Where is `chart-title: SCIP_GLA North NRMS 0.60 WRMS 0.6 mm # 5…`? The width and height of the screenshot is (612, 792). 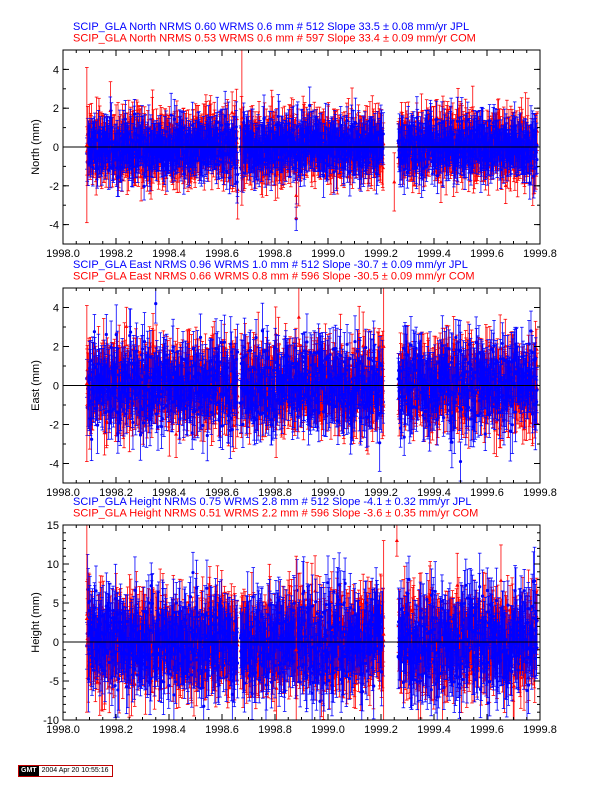
chart-title: SCIP_GLA North NRMS 0.60 WRMS 0.6 mm # 5… is located at coordinates (271, 27).